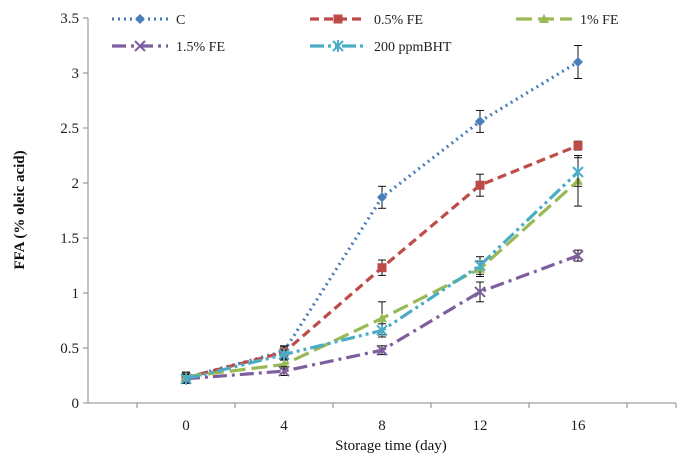 The width and height of the screenshot is (683, 462). Describe the element at coordinates (599, 20) in the screenshot. I see `legend-label: 1% FE` at that location.